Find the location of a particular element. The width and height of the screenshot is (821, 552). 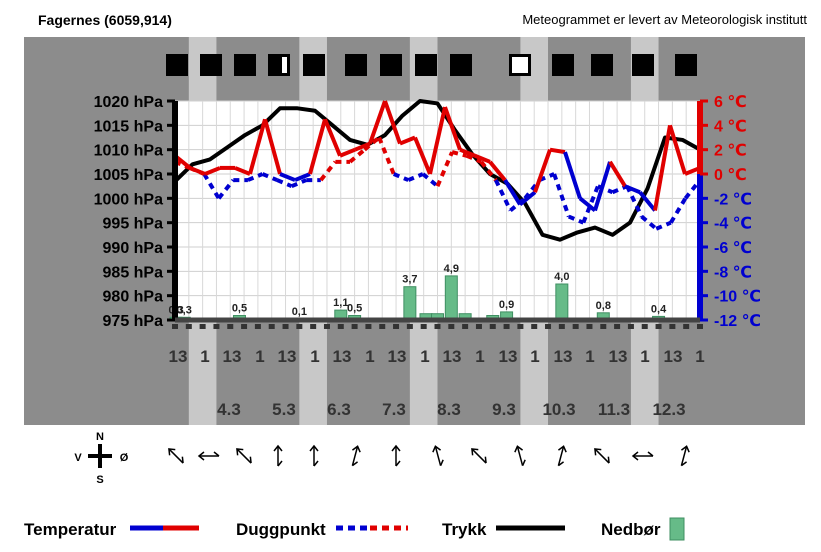

precip-label: 0,1 is located at coordinates (299, 312).